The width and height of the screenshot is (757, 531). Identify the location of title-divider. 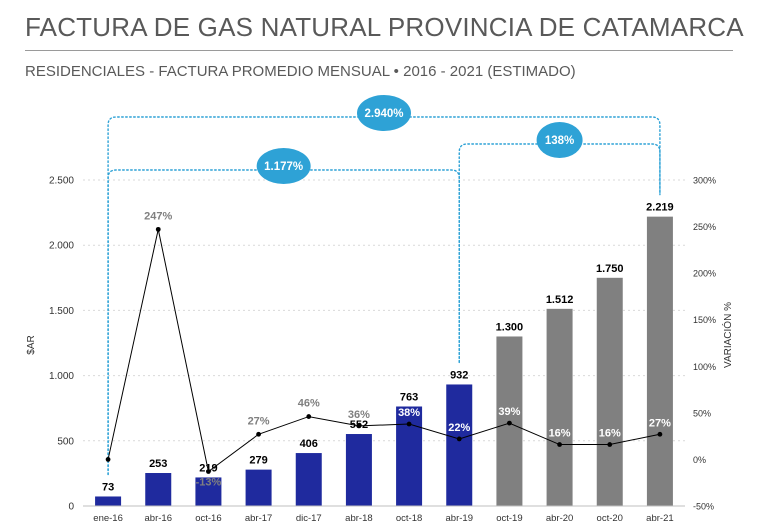
(379, 50).